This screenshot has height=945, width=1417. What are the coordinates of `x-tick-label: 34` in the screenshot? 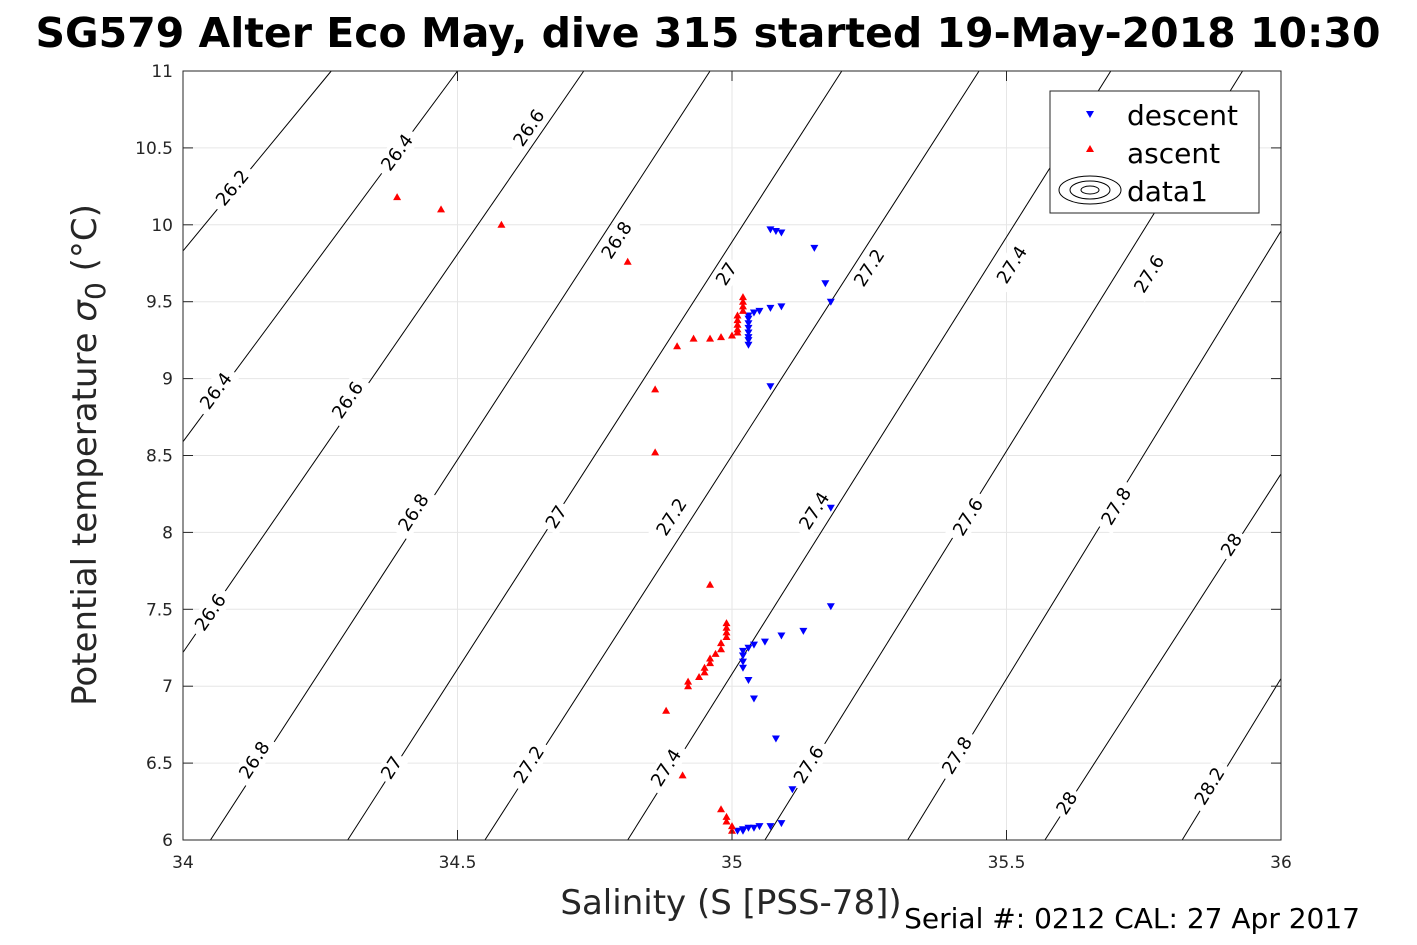 It's located at (183, 863).